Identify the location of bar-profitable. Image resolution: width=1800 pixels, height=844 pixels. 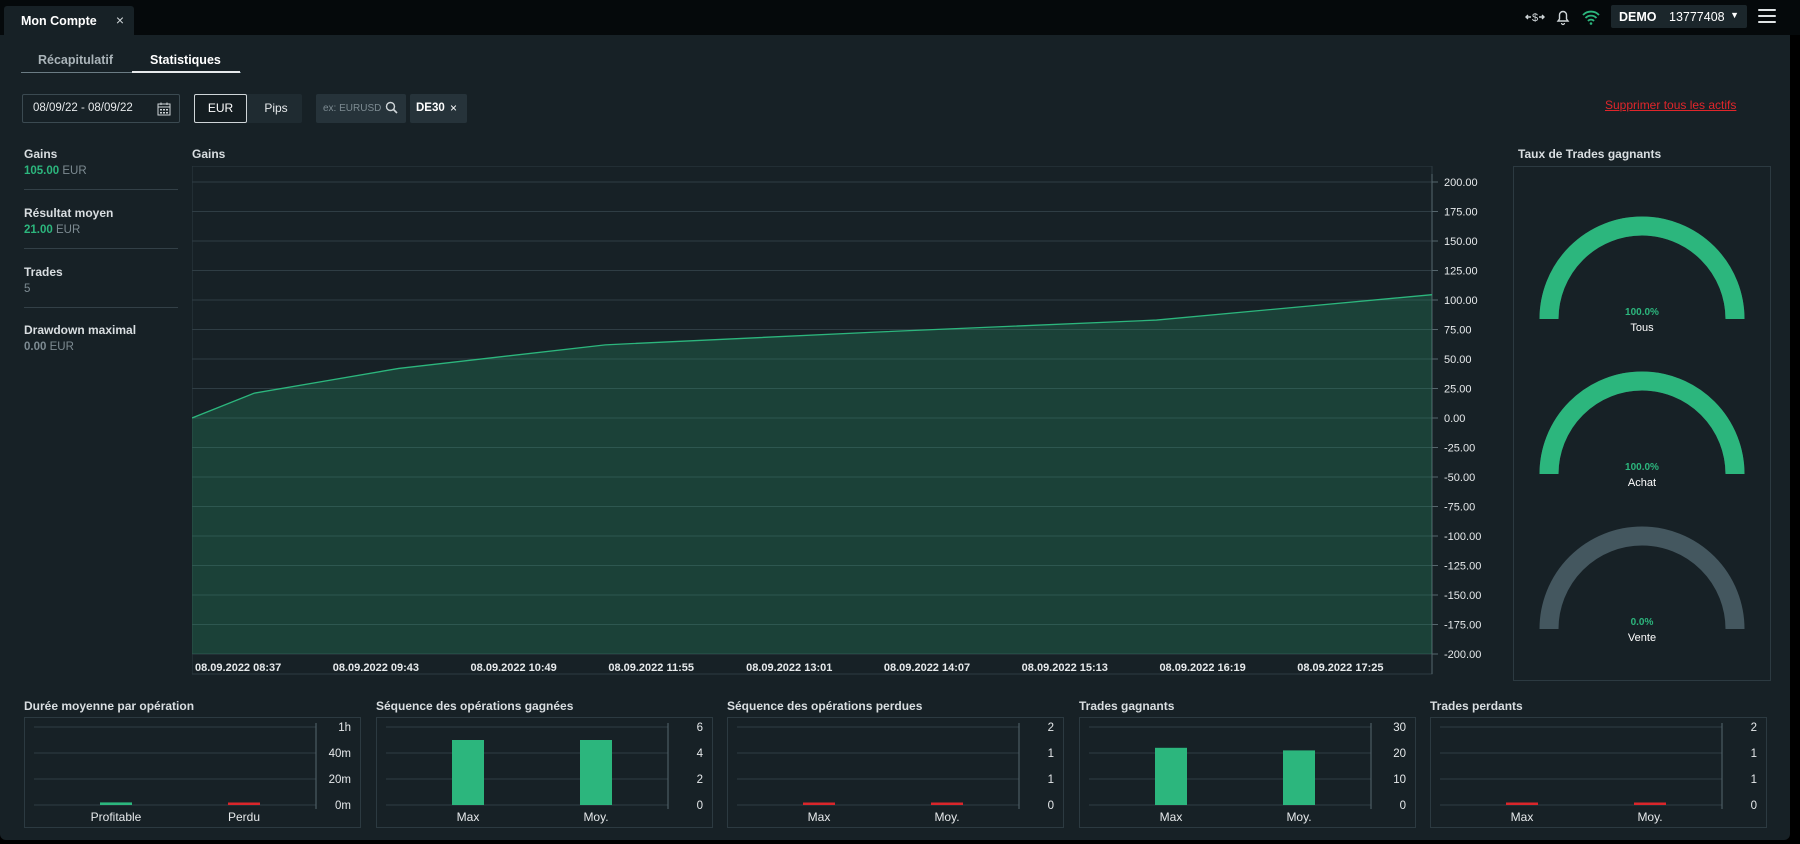
(116, 803).